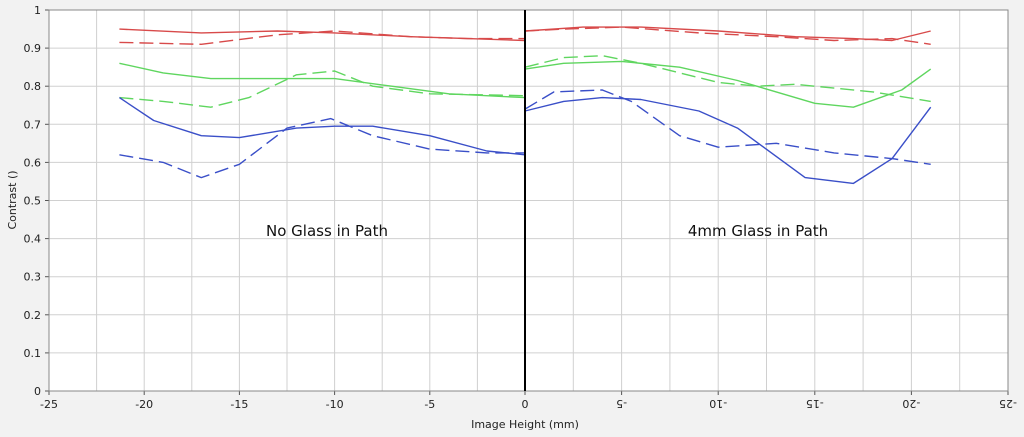  Describe the element at coordinates (33, 124) in the screenshot. I see `y-tick-label: 0.7` at that location.